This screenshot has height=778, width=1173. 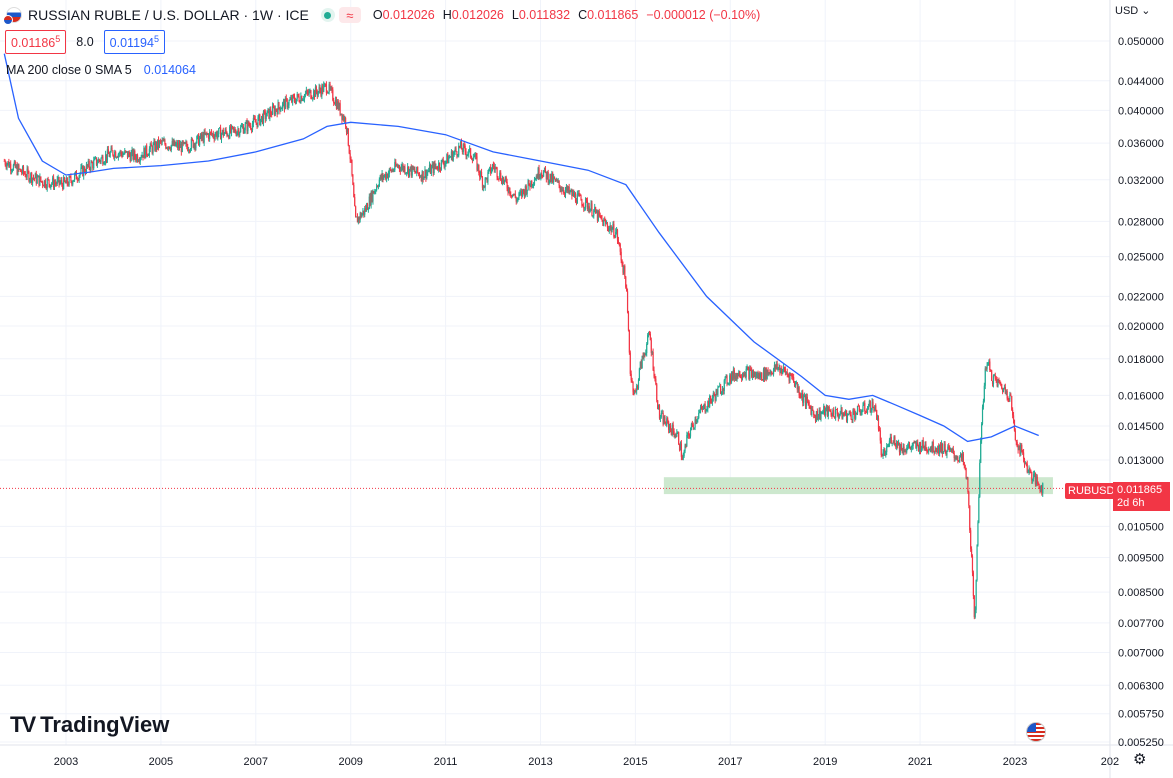 I want to click on currency-selector: USD ⌄, so click(x=1133, y=11).